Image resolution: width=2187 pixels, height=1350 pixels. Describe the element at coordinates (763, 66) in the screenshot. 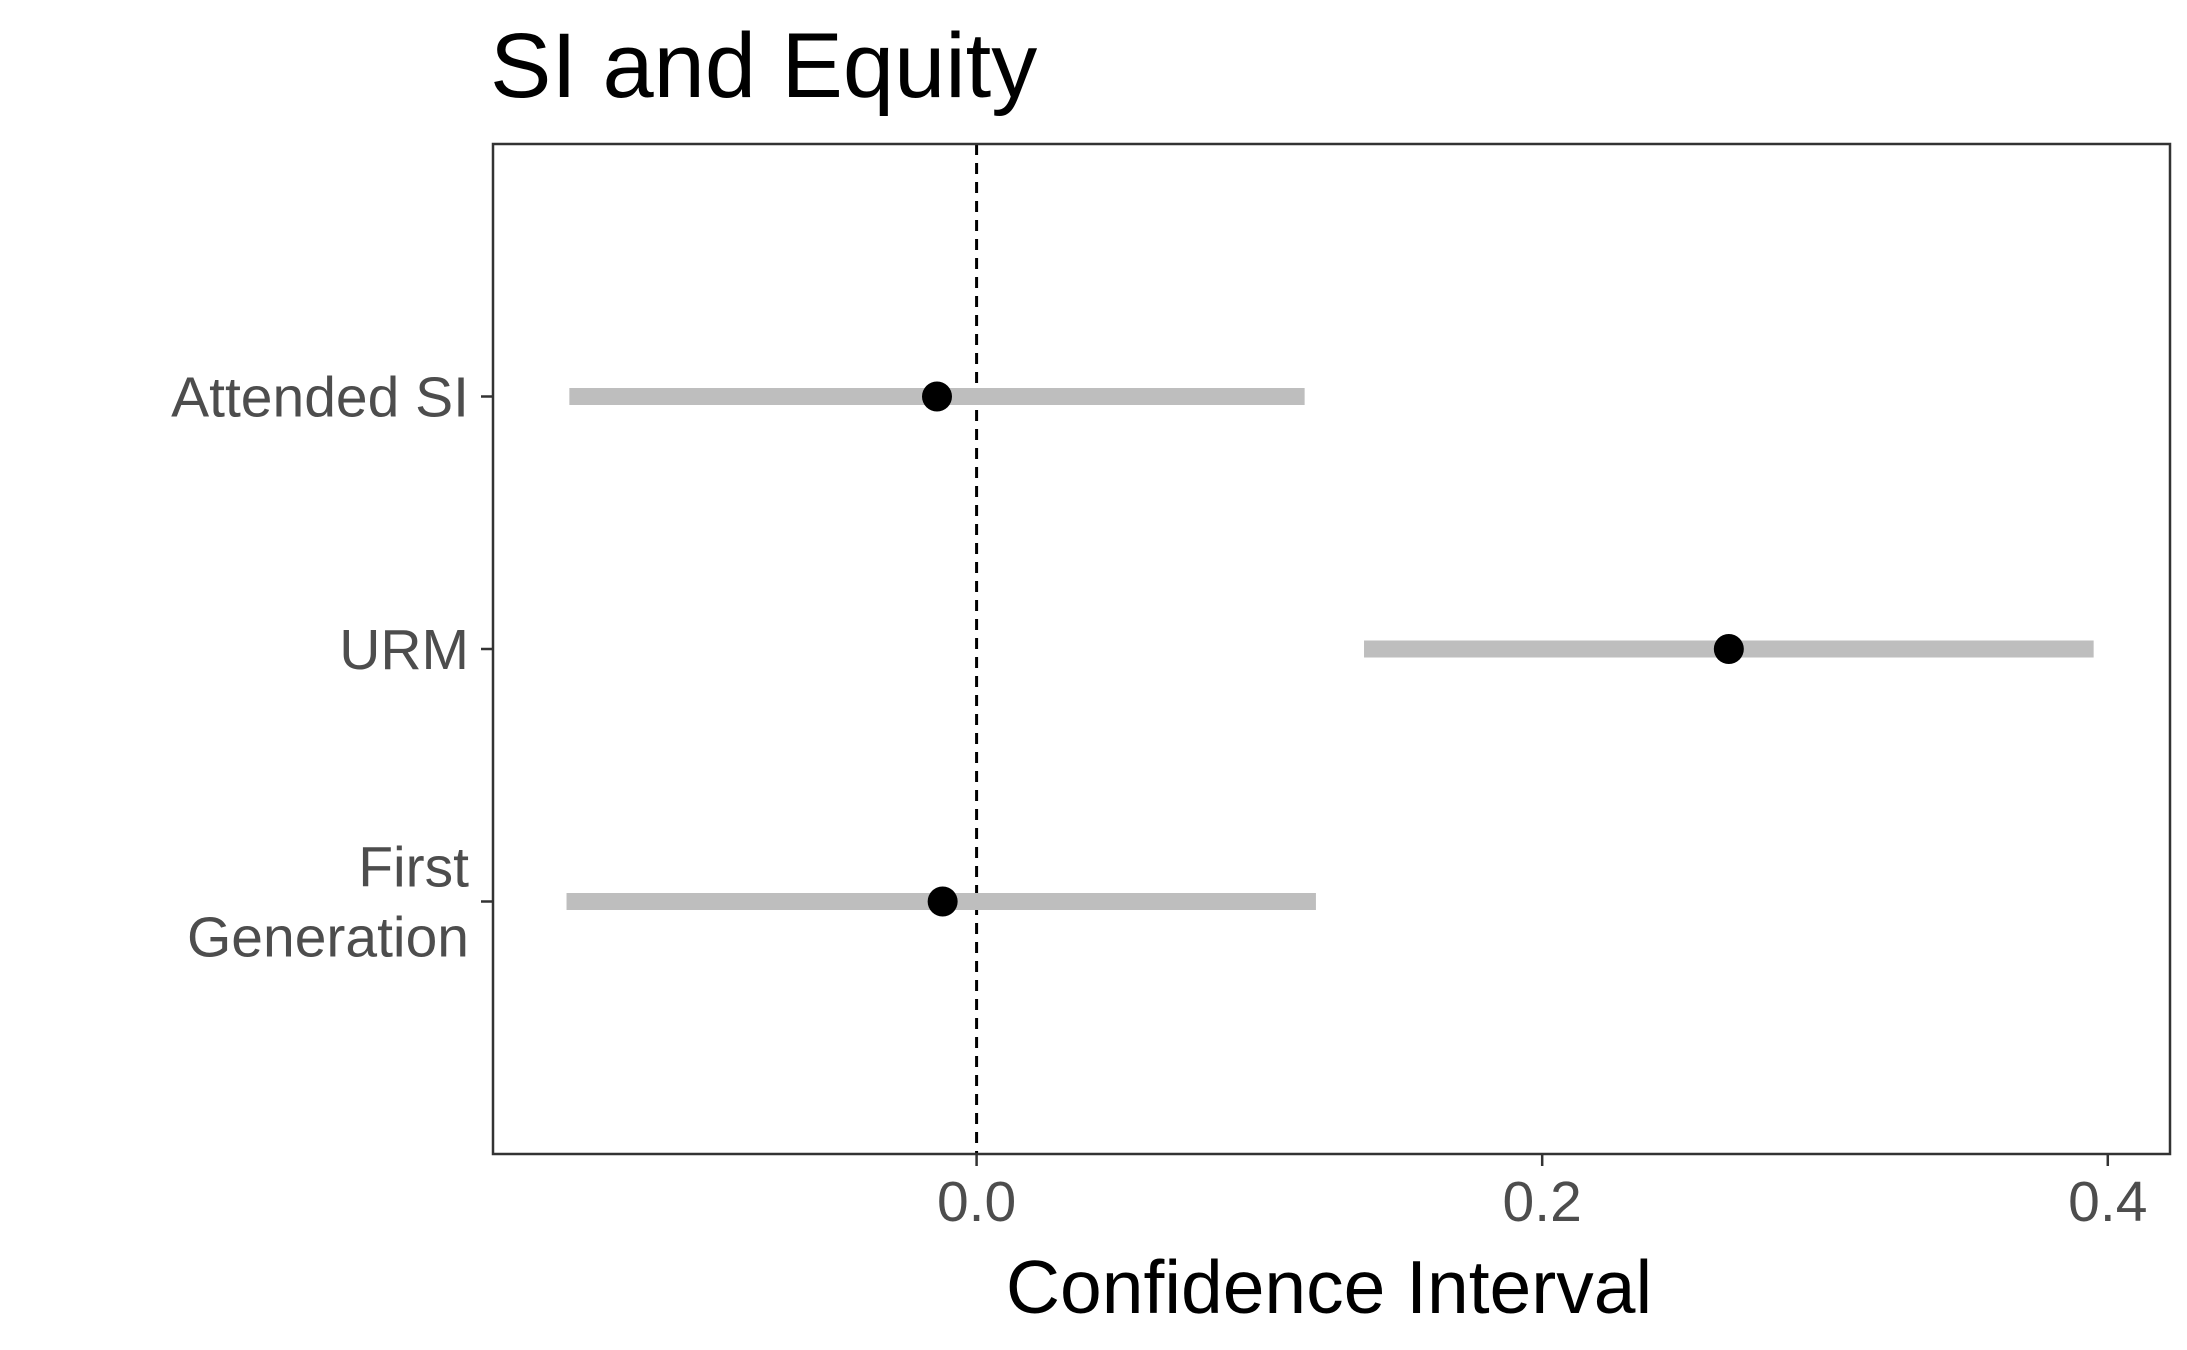

I see `chart-title: SI and Equity` at that location.